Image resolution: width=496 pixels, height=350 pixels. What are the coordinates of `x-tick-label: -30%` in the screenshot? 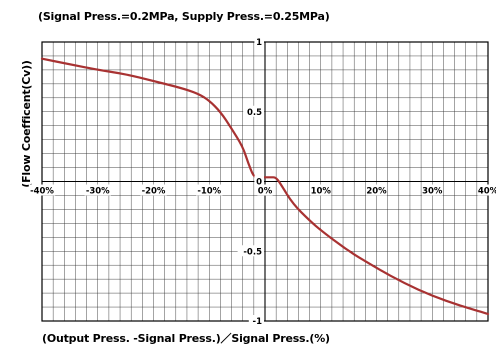 It's located at (98, 192).